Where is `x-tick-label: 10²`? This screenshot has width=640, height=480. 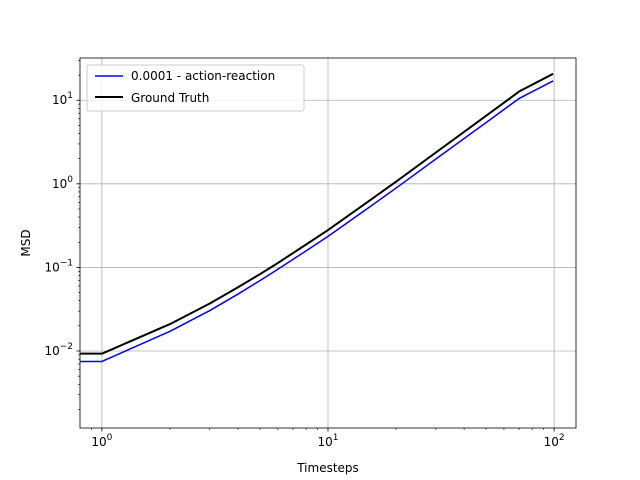 x-tick-label: 10² is located at coordinates (554, 441).